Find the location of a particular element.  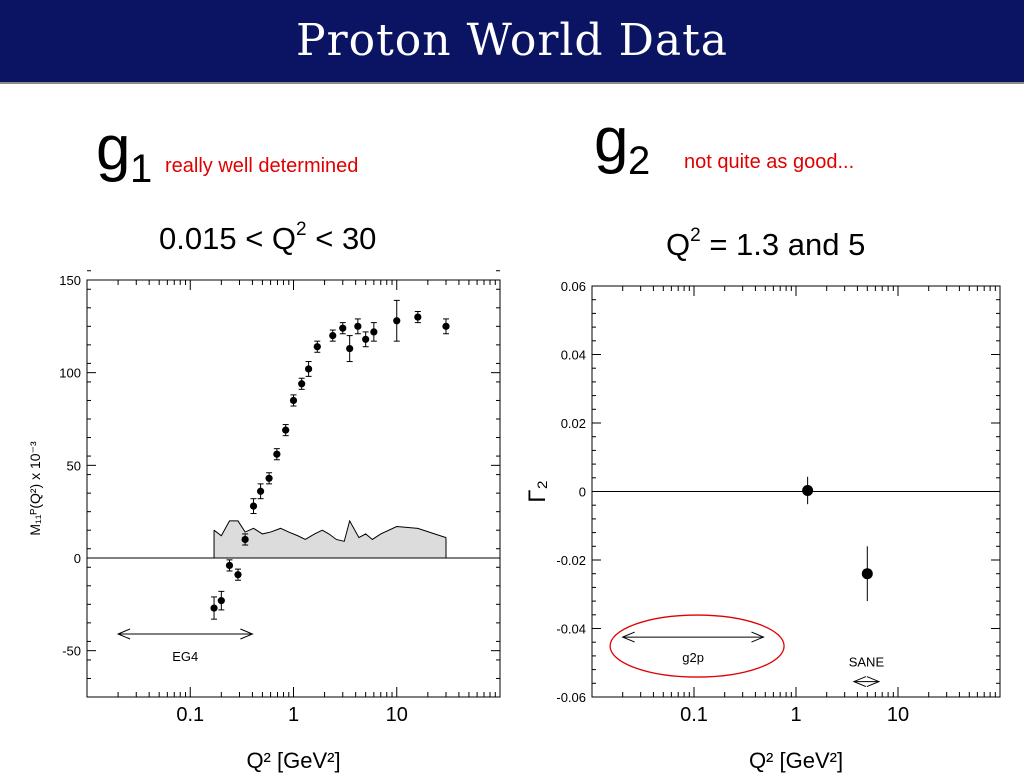

g1-y-axis-title: M₁₁ᴾ(Q²) x 10⁻³ is located at coordinates (35, 488).